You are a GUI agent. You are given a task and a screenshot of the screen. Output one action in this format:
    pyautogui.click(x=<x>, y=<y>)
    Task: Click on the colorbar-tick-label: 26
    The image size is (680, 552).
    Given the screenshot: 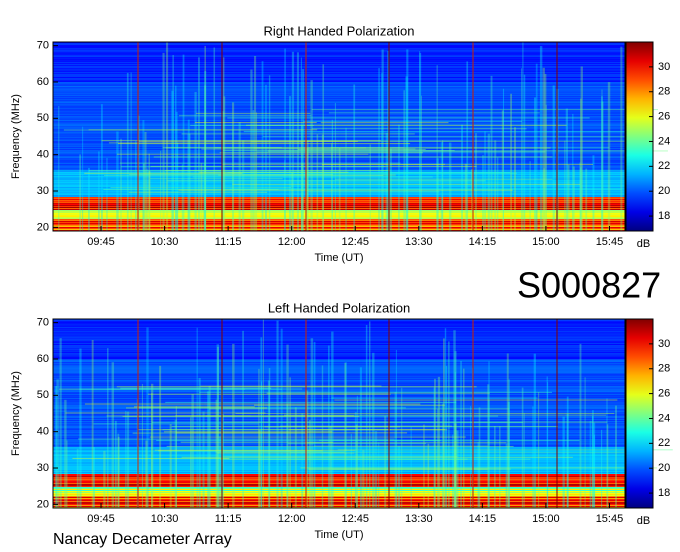 What is the action you would take?
    pyautogui.click(x=664, y=117)
    